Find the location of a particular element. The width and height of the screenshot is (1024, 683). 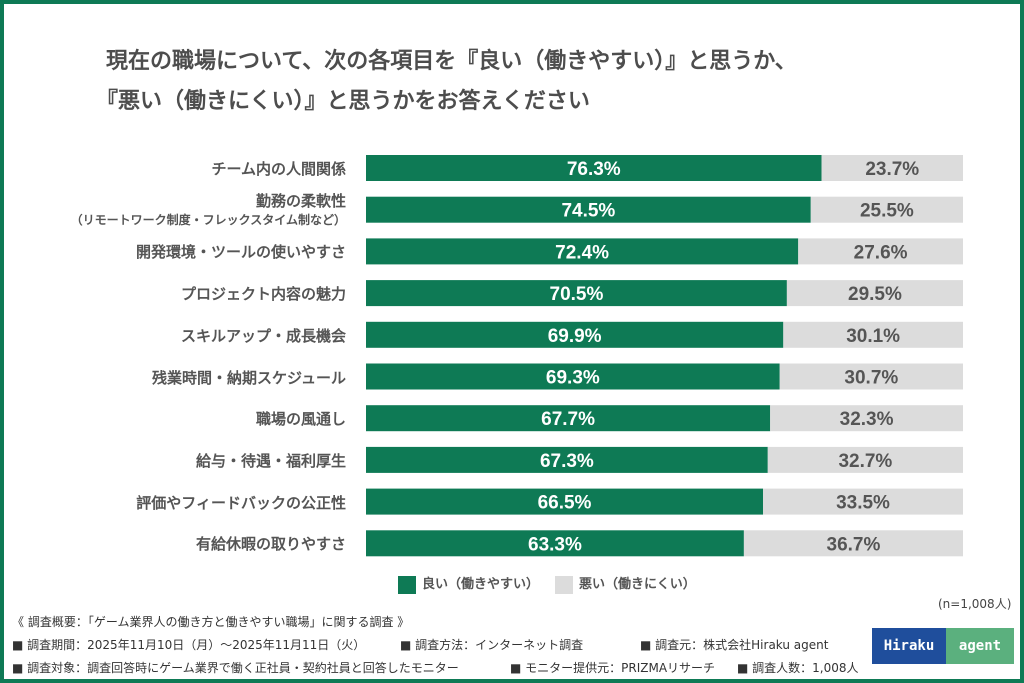

category-name: スキルアップ・成長機会 is located at coordinates (263, 335).